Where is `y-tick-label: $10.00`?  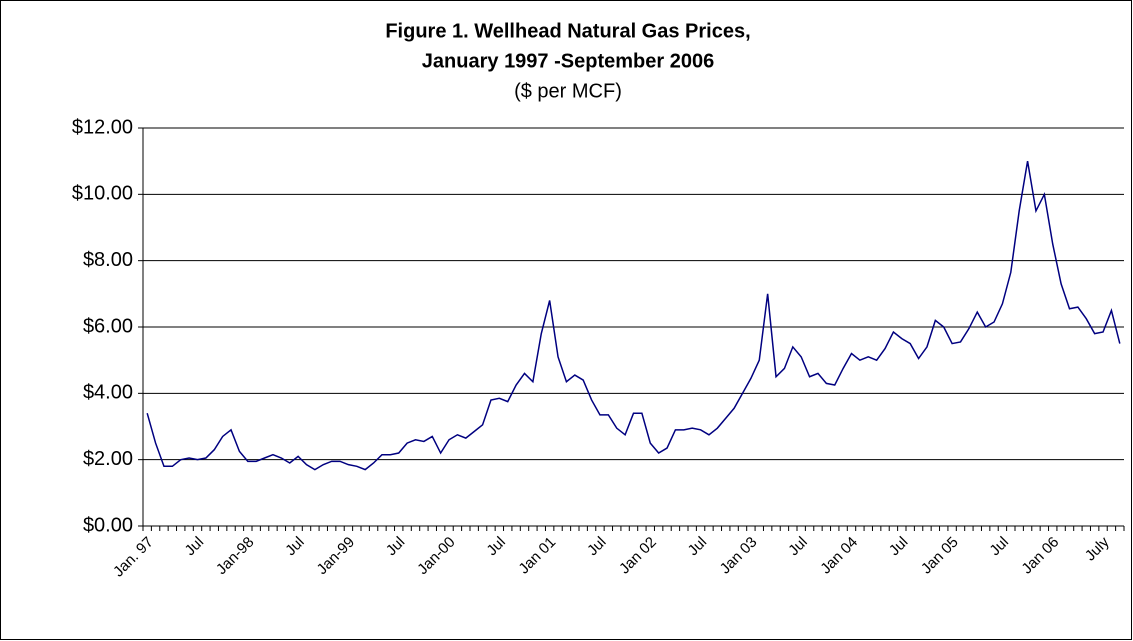
y-tick-label: $10.00 is located at coordinates (102, 194).